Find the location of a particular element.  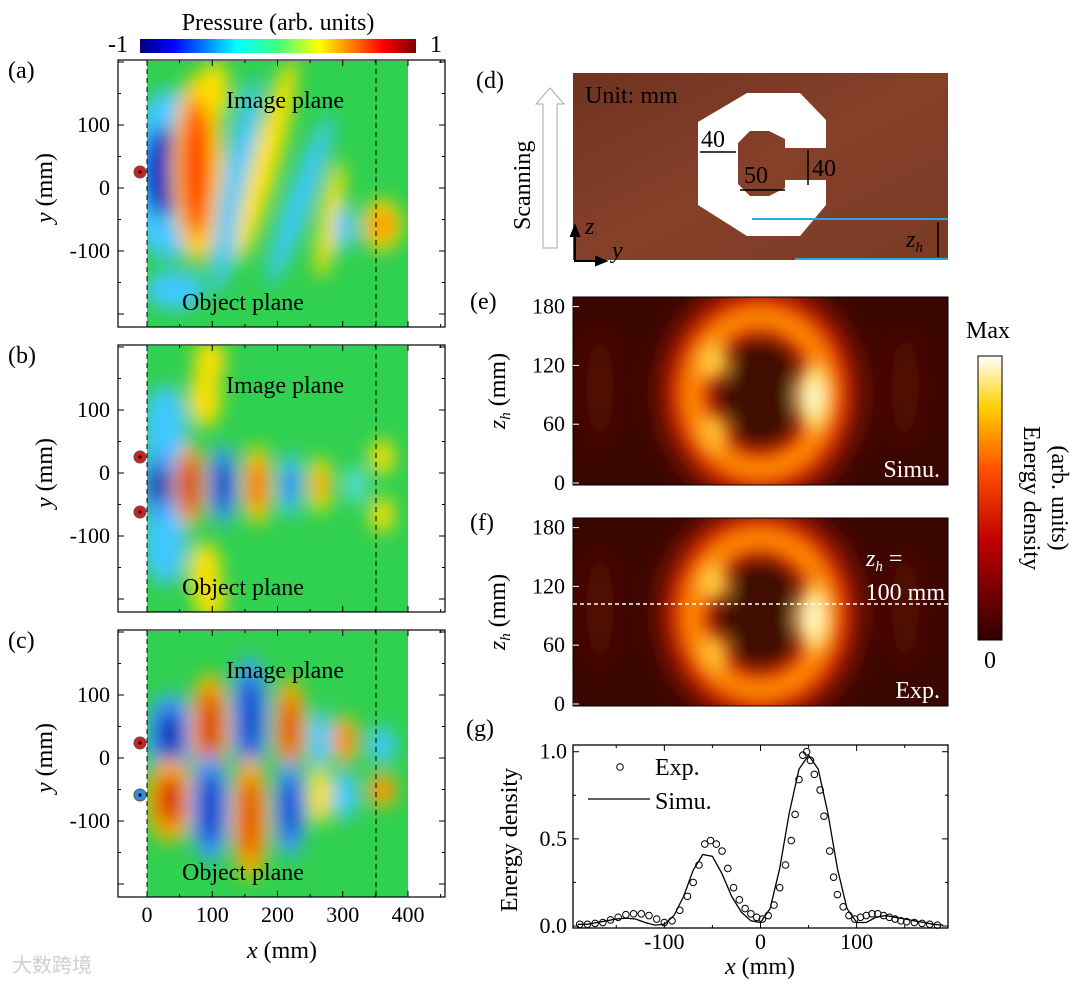

g-xlabel: x (mm) is located at coordinates (759, 967).